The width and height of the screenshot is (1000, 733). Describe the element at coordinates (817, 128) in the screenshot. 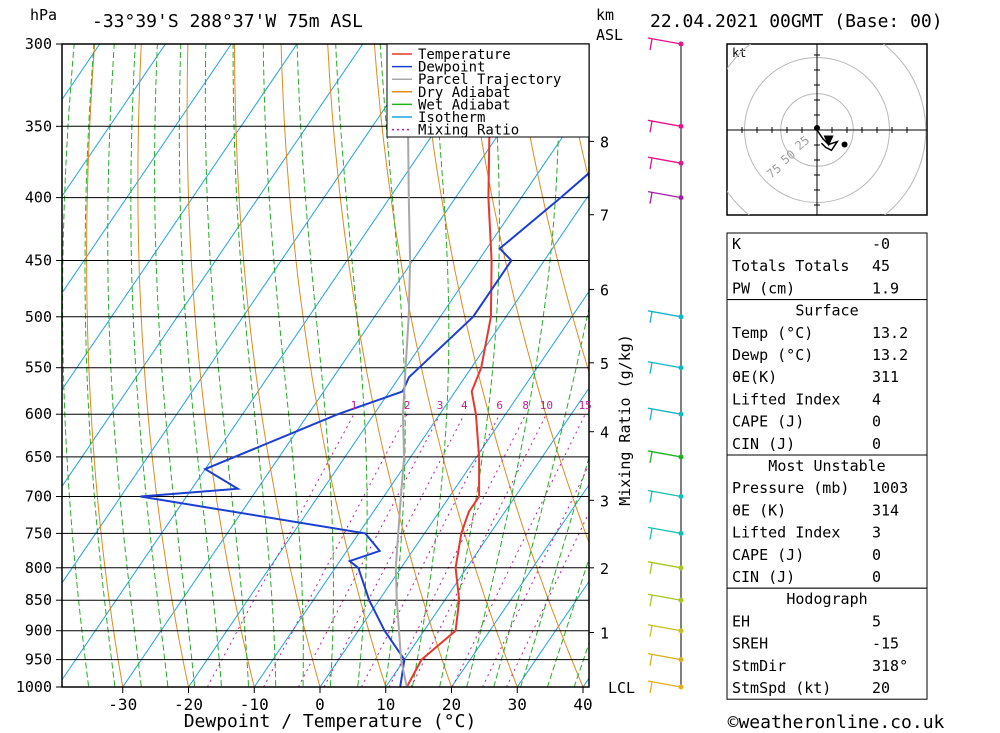

I see `hodograph-origin-dot` at that location.